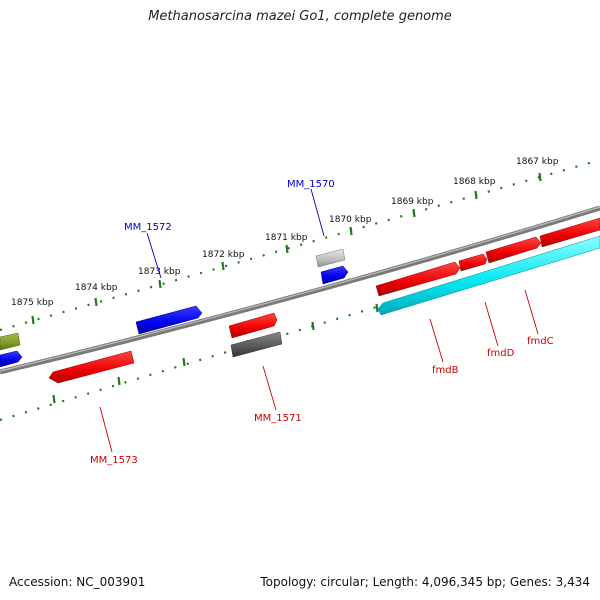 The width and height of the screenshot is (600, 600). What do you see at coordinates (412, 202) in the screenshot?
I see `scale-label: 1869 kbp` at bounding box center [412, 202].